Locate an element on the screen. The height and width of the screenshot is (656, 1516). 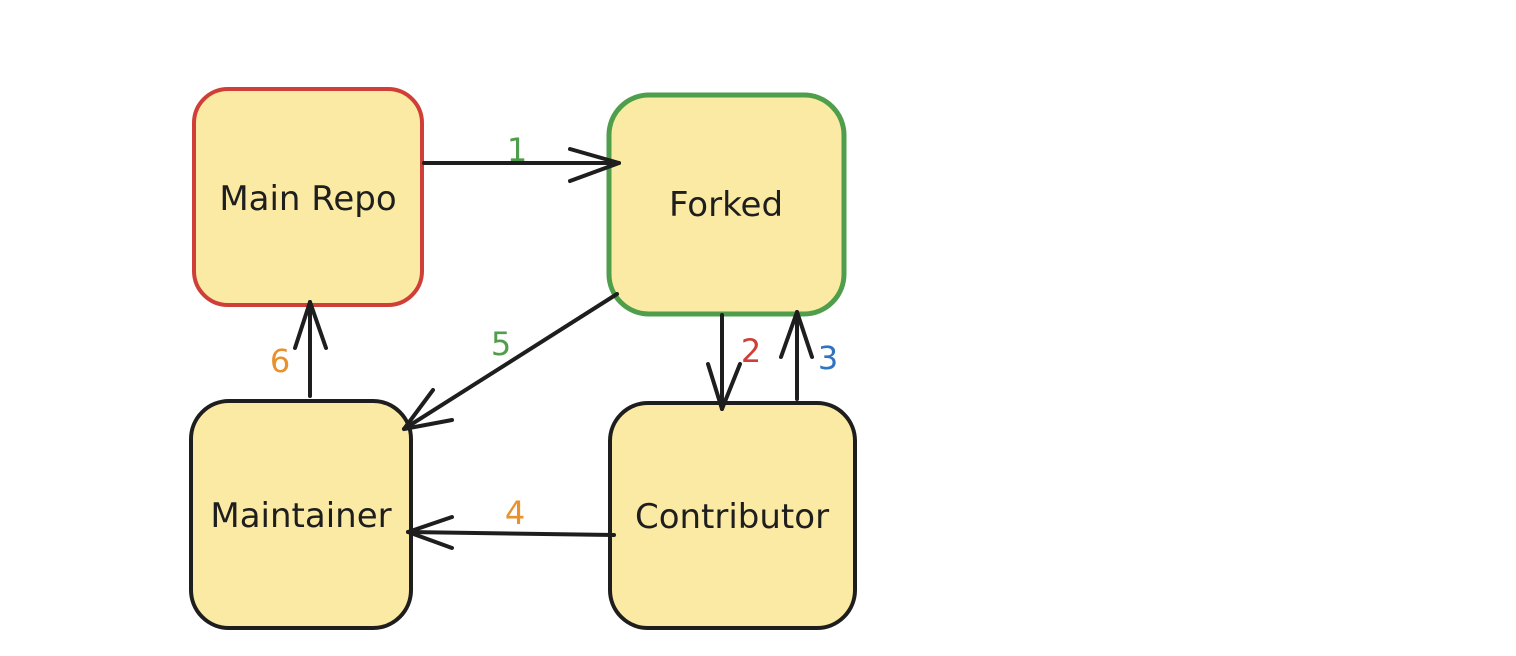
node-maintainer-label: Maintainer is located at coordinates (300, 516).